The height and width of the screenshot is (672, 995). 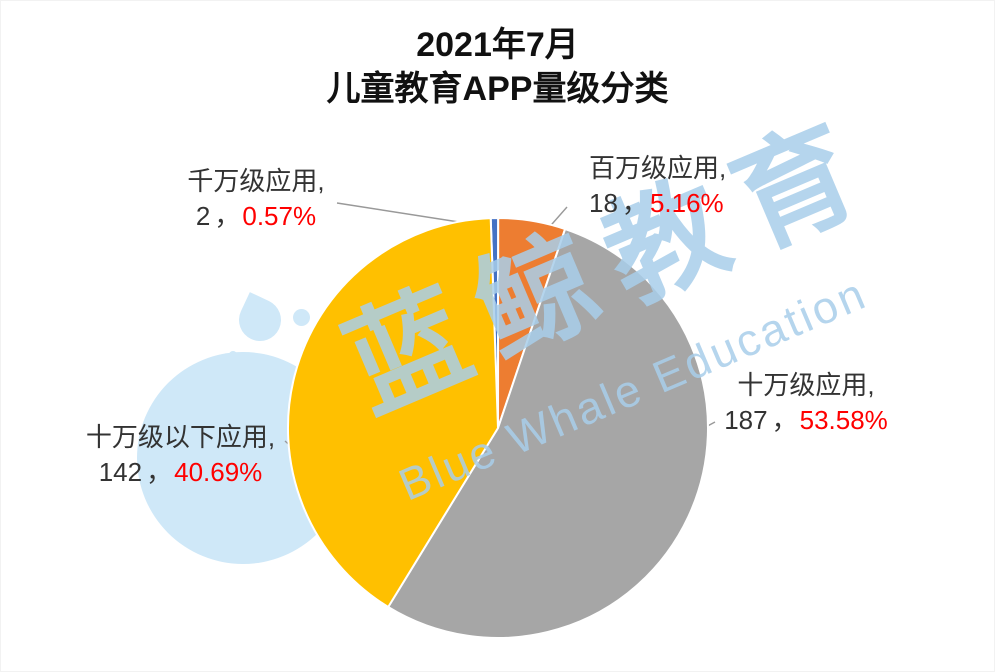 What do you see at coordinates (843, 420) in the screenshot?
I see `slice-percent: 53.58%` at bounding box center [843, 420].